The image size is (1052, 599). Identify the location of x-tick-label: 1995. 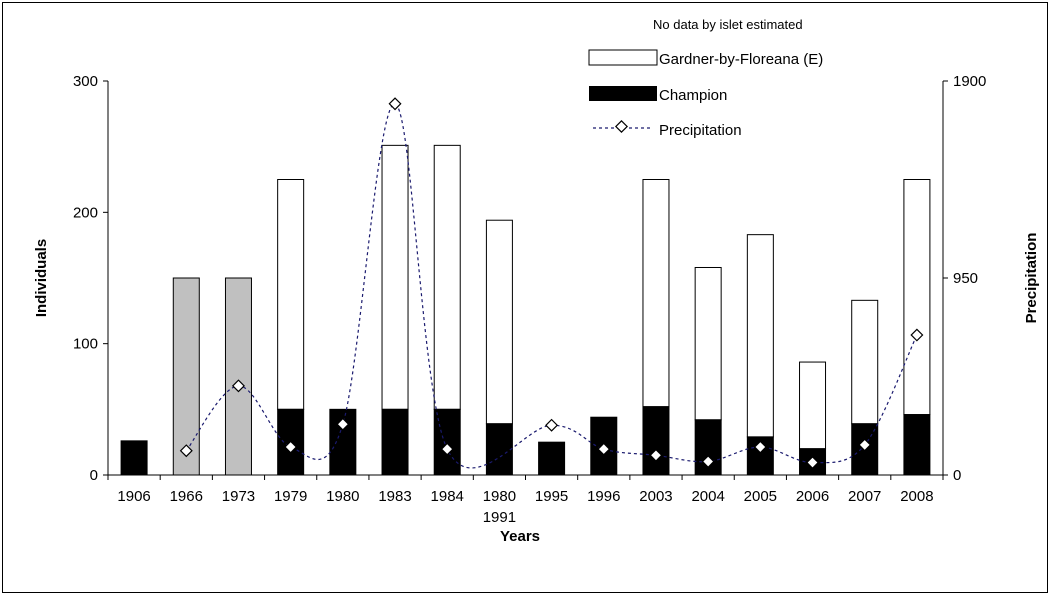
(551, 496).